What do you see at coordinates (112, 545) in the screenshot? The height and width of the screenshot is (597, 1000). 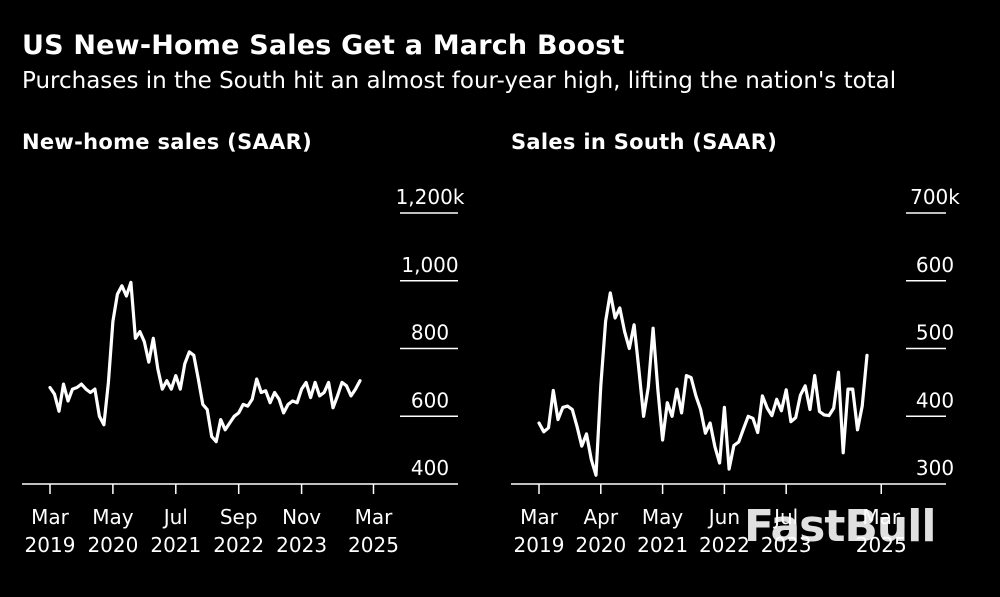 I see `left-x-tick-year: 2020` at bounding box center [112, 545].